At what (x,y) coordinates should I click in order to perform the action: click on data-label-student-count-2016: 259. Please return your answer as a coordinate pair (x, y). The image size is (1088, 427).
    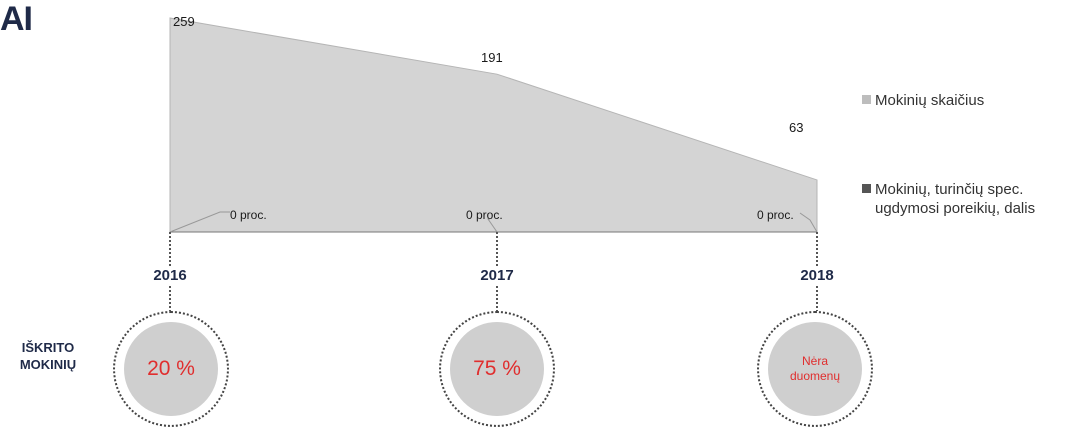
    Looking at the image, I should click on (184, 21).